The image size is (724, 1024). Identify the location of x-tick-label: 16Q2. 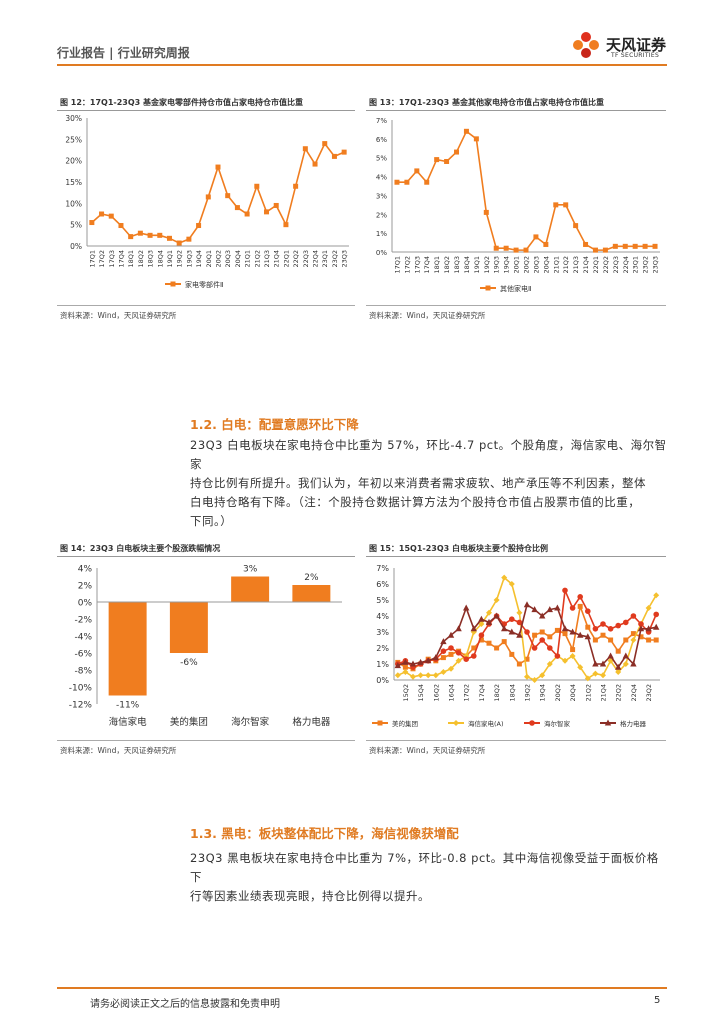
(436, 693).